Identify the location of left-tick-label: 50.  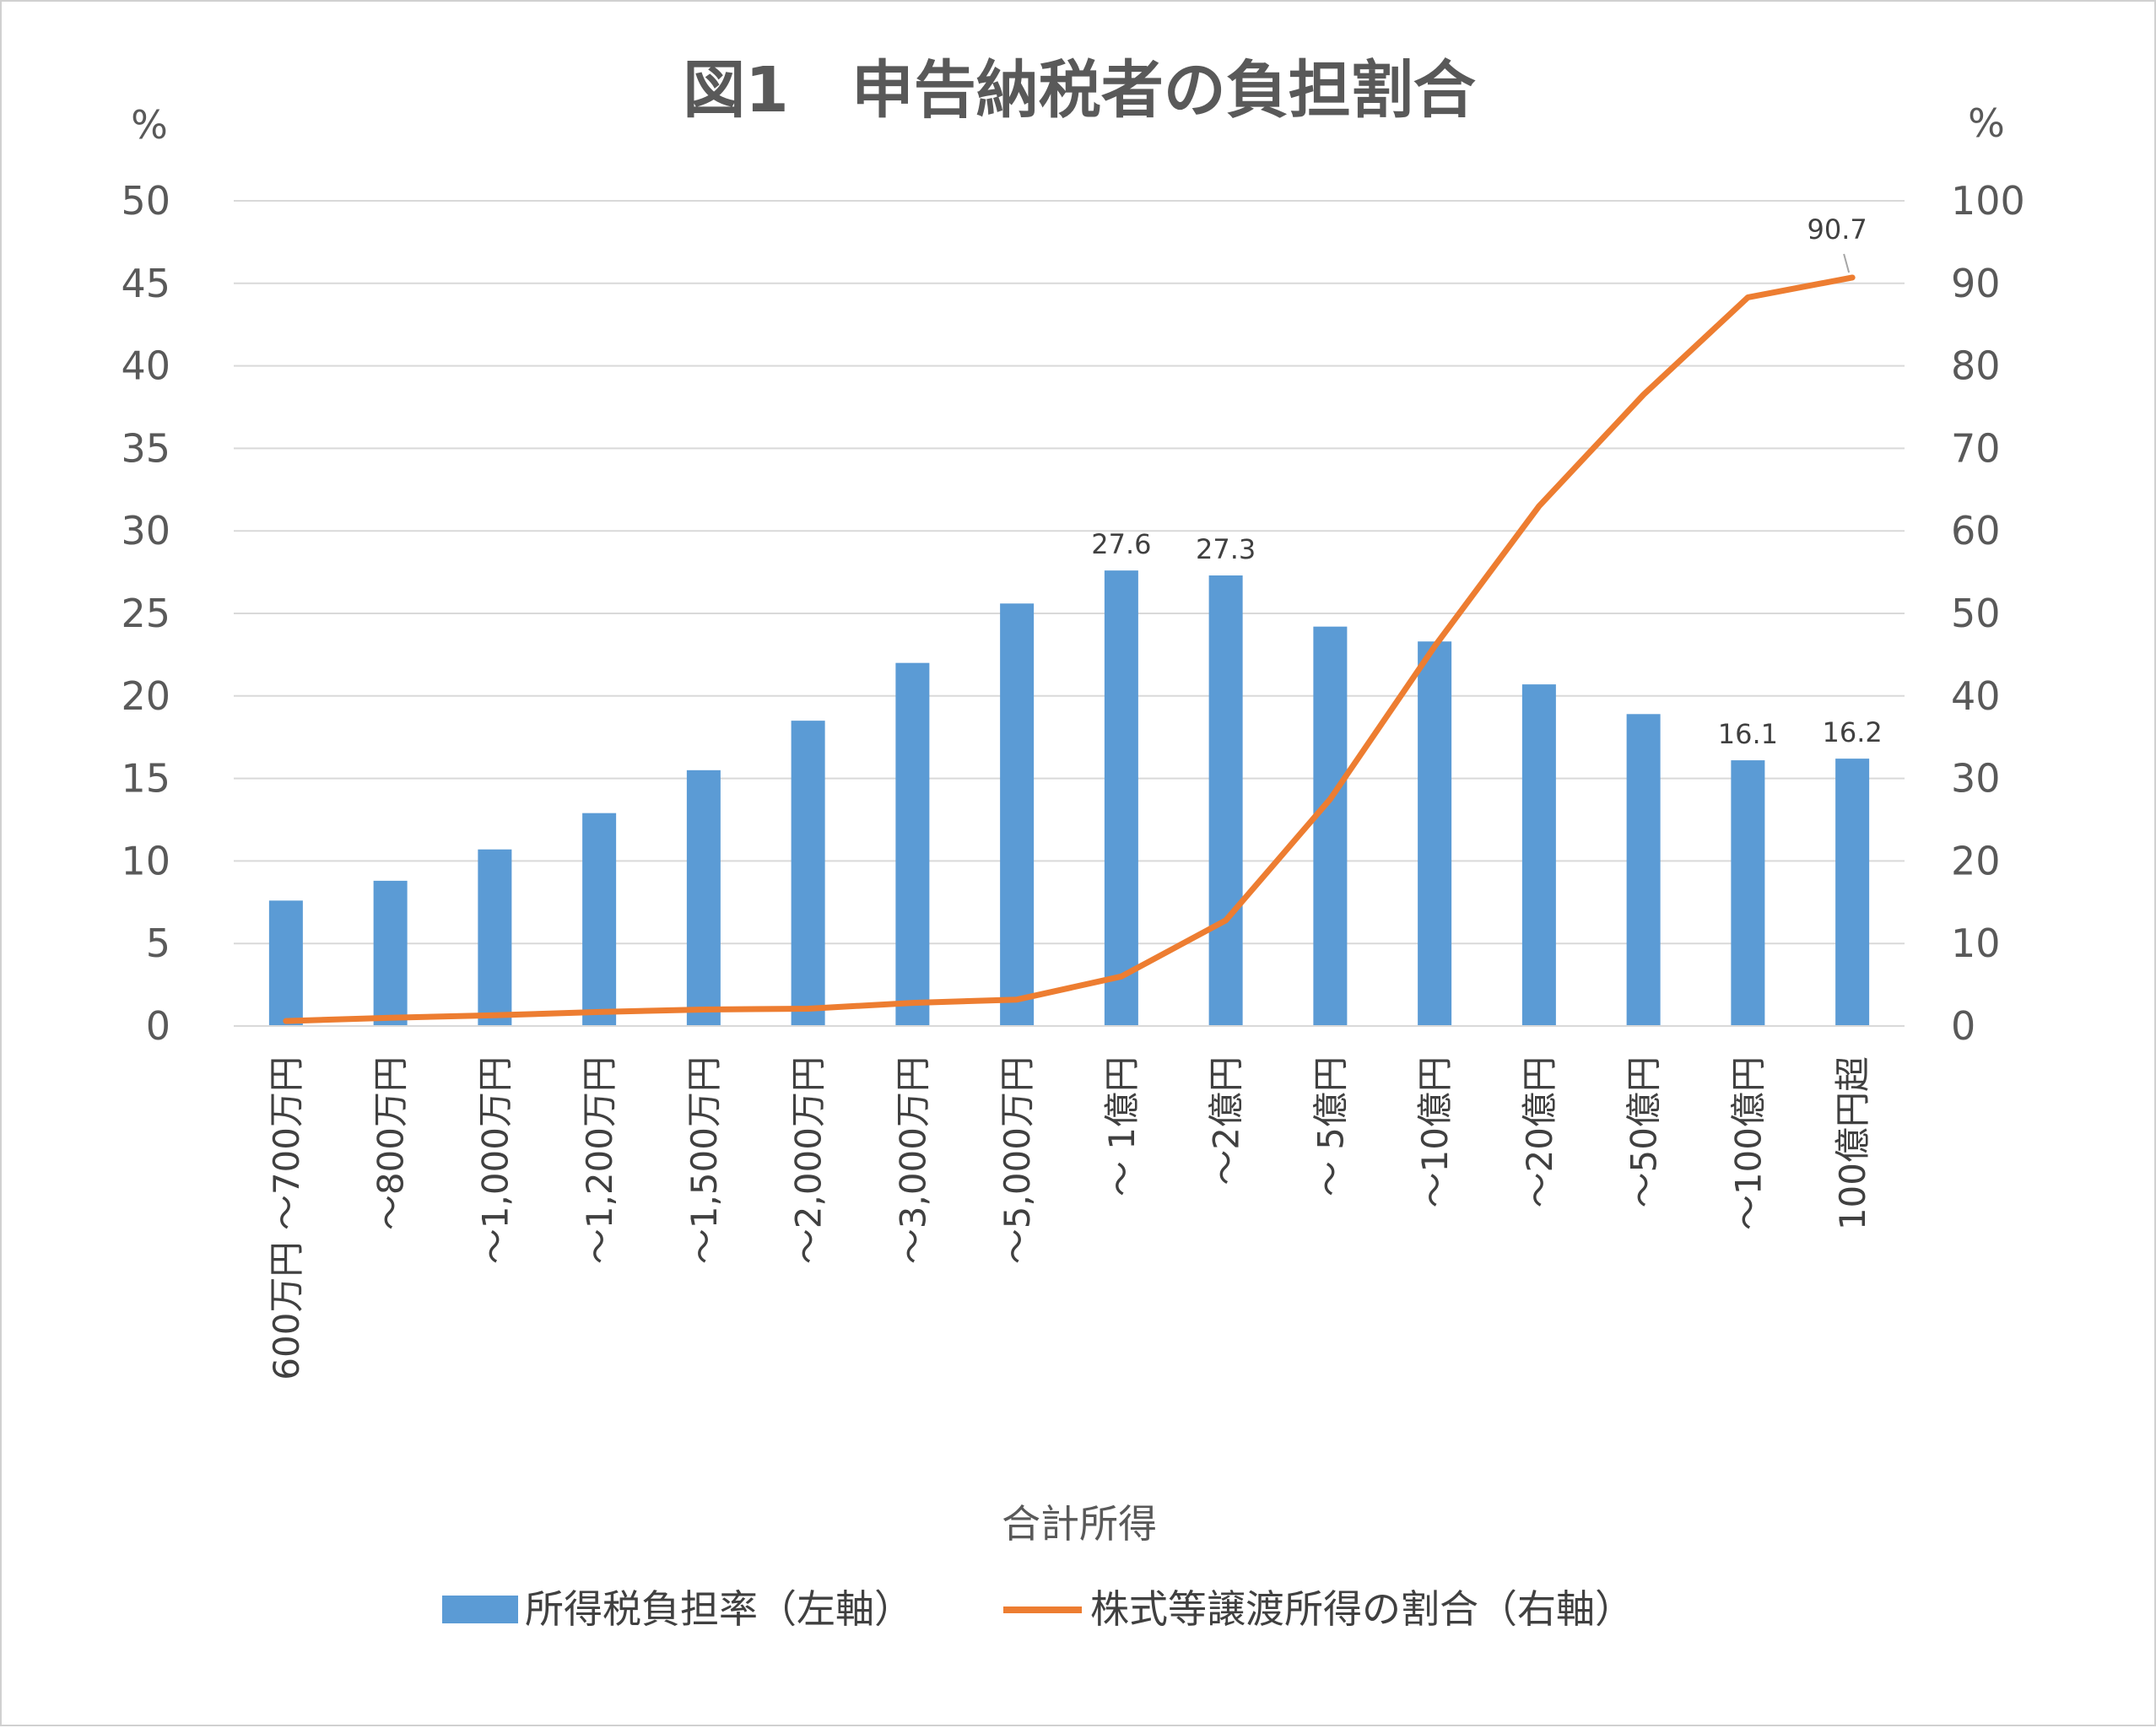
(145, 201).